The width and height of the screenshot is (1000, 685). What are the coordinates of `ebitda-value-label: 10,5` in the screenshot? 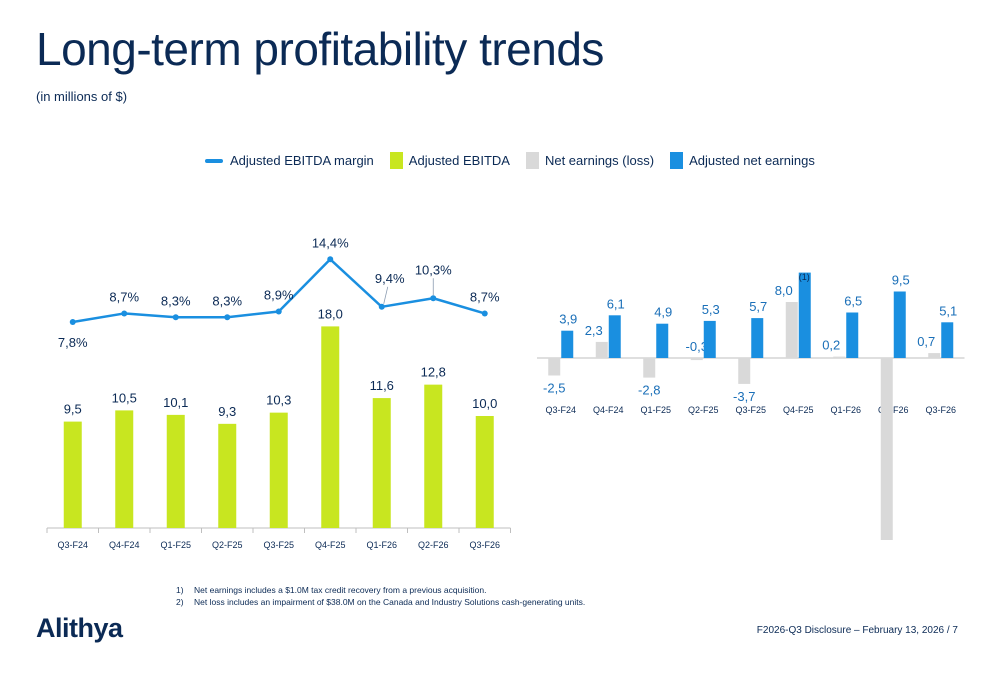 It's located at (124, 397).